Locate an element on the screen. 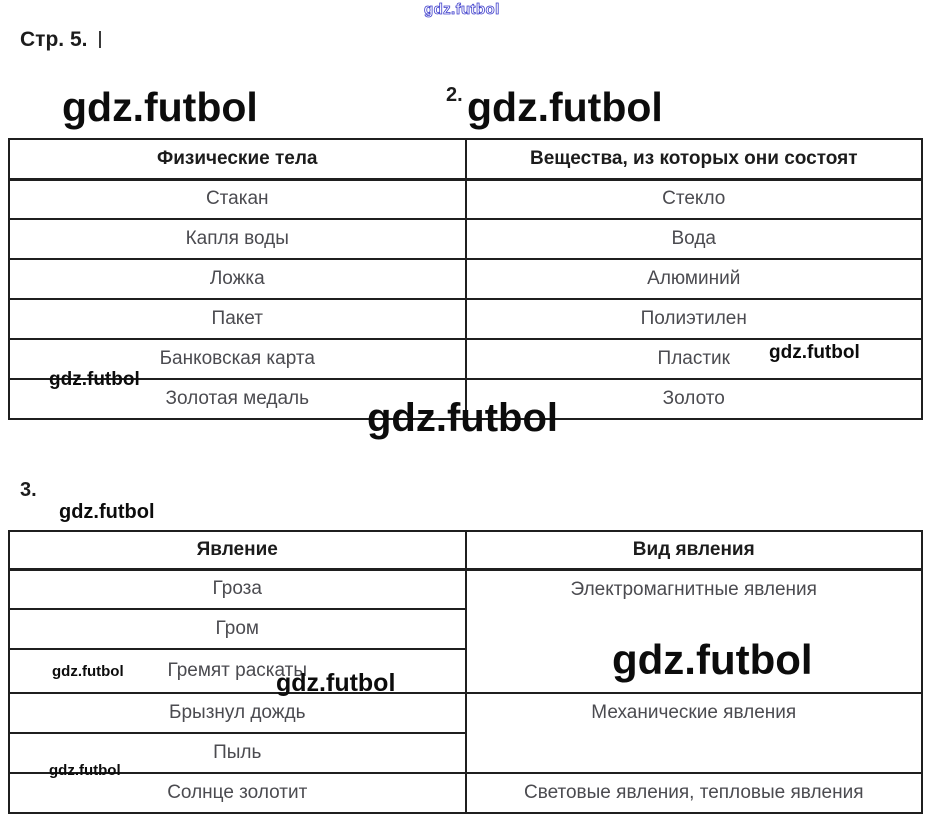 Image resolution: width=931 pixels, height=823 pixels. text-cursor-bar is located at coordinates (100, 39).